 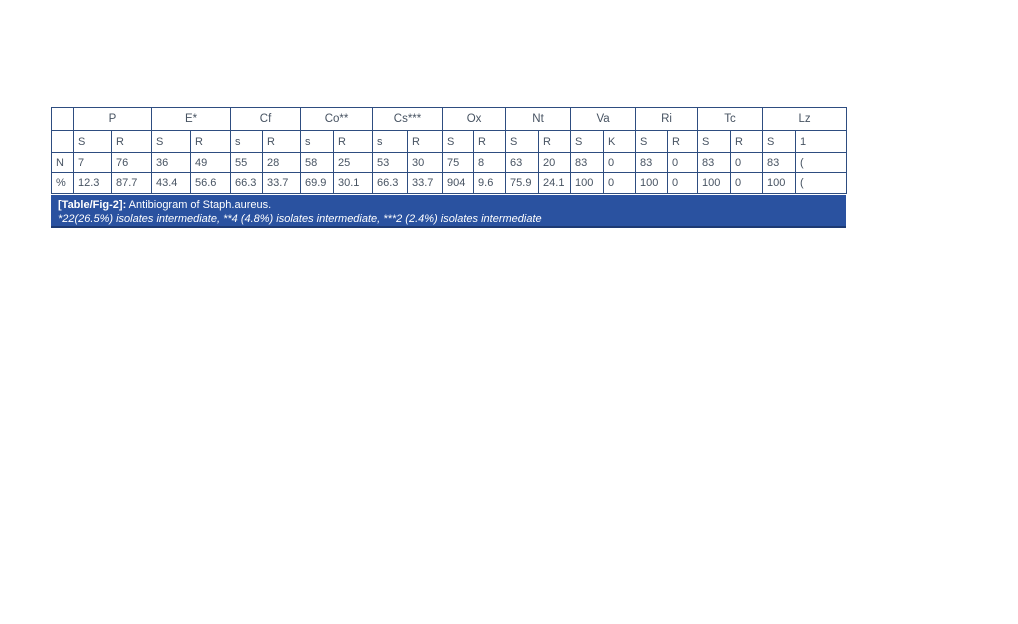 I want to click on value-cell: 25, so click(x=353, y=162).